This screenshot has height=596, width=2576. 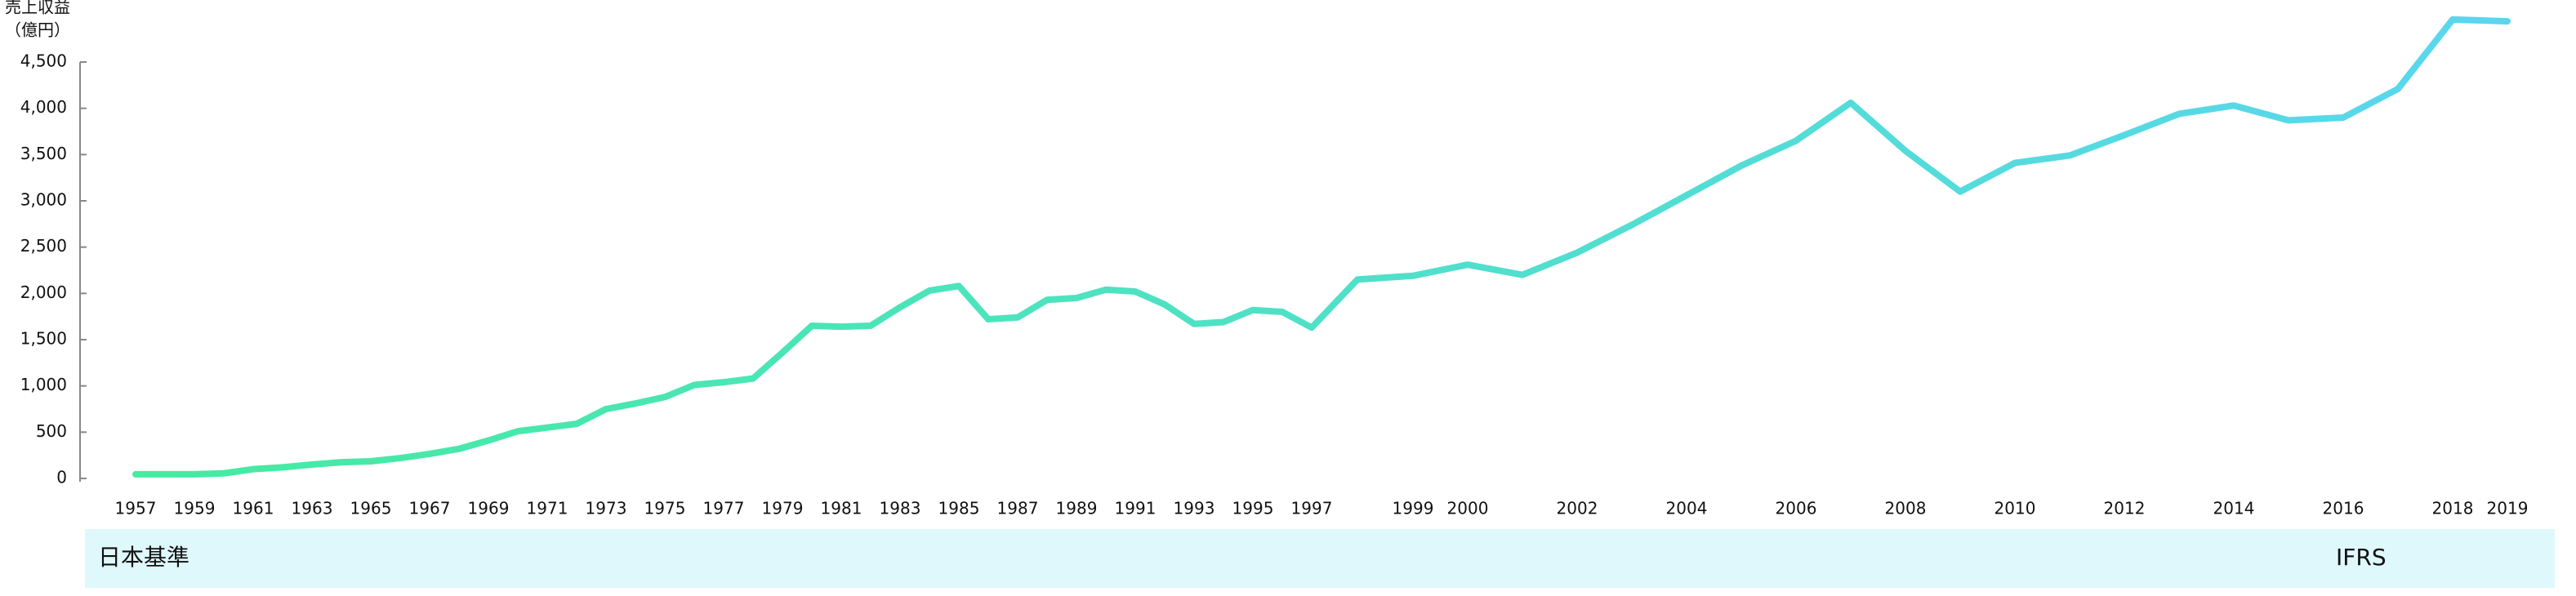 What do you see at coordinates (1577, 508) in the screenshot?
I see `x-tick-label: 2002` at bounding box center [1577, 508].